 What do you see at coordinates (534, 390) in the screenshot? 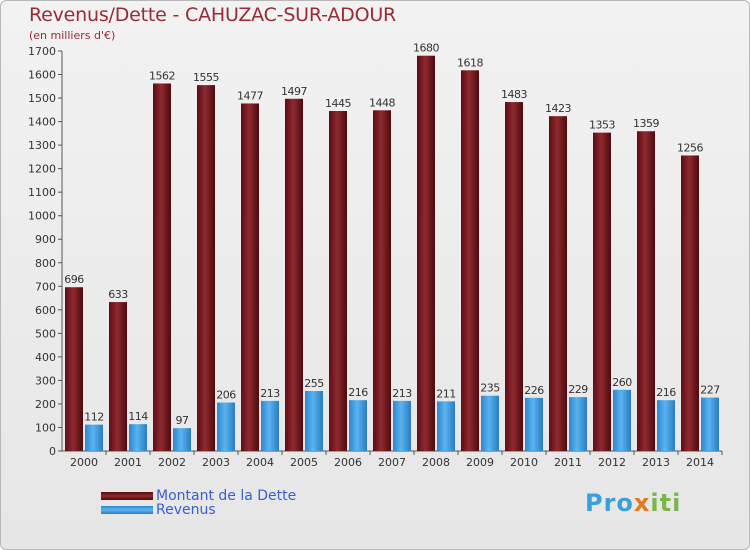
I see `value-label-revenus: 226` at bounding box center [534, 390].